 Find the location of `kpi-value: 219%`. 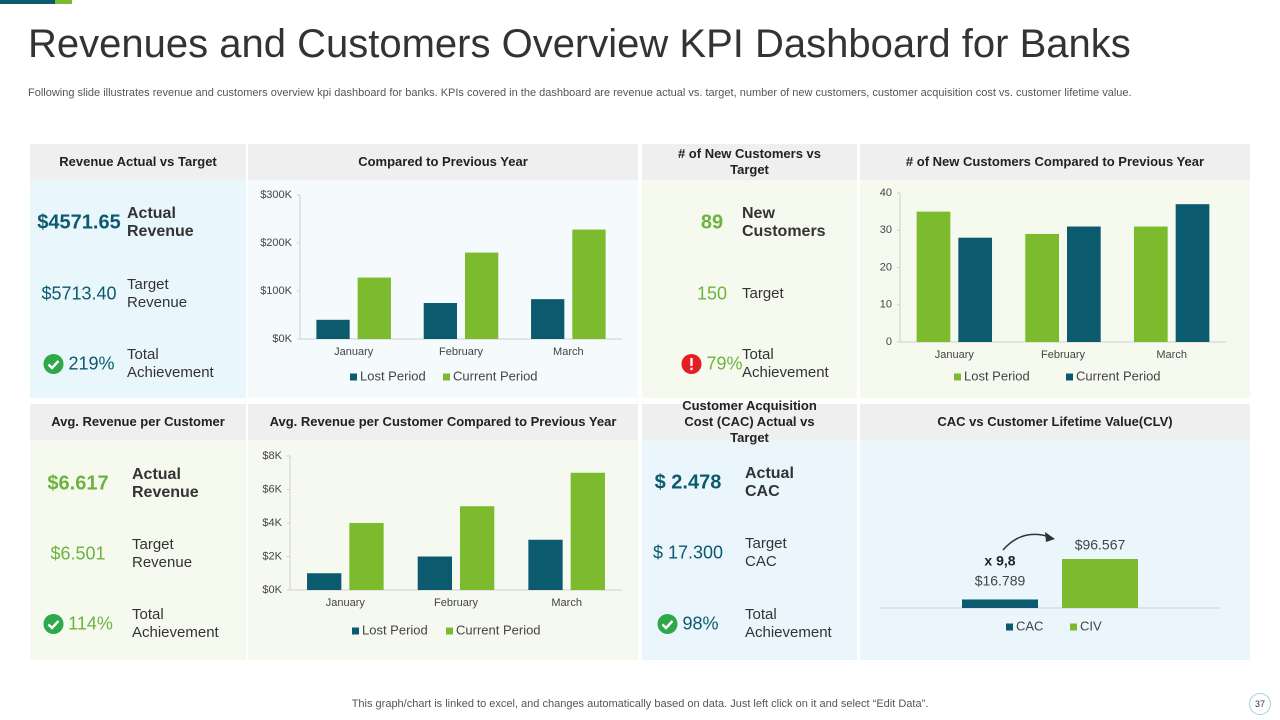

kpi-value: 219% is located at coordinates (79, 364).